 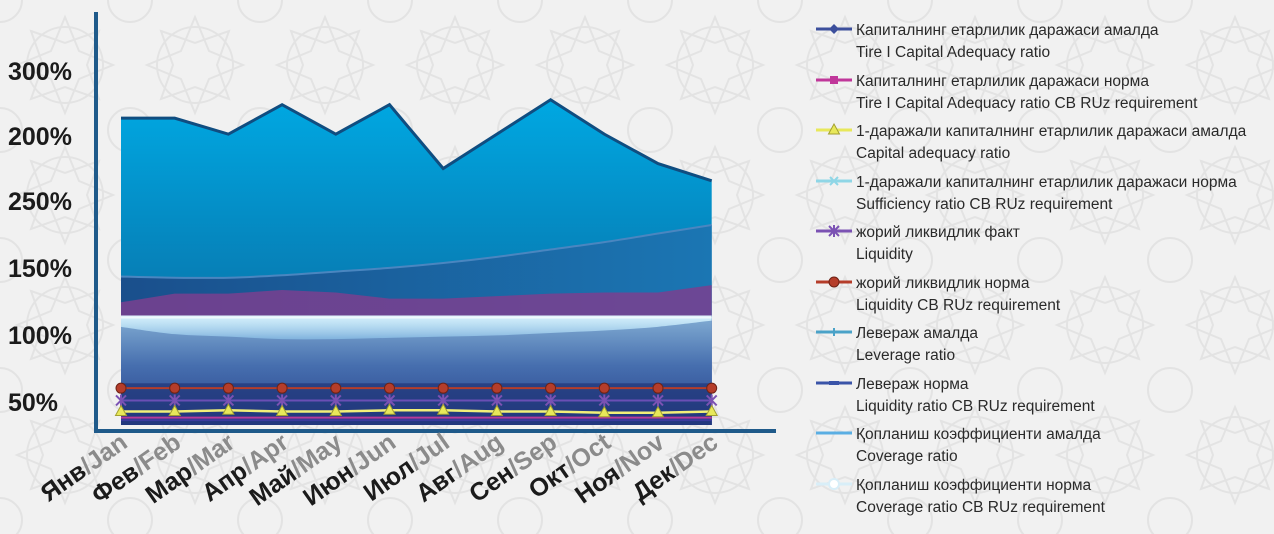 I want to click on legend-label-en: Liquidity CB RUz requirement, so click(x=958, y=305).